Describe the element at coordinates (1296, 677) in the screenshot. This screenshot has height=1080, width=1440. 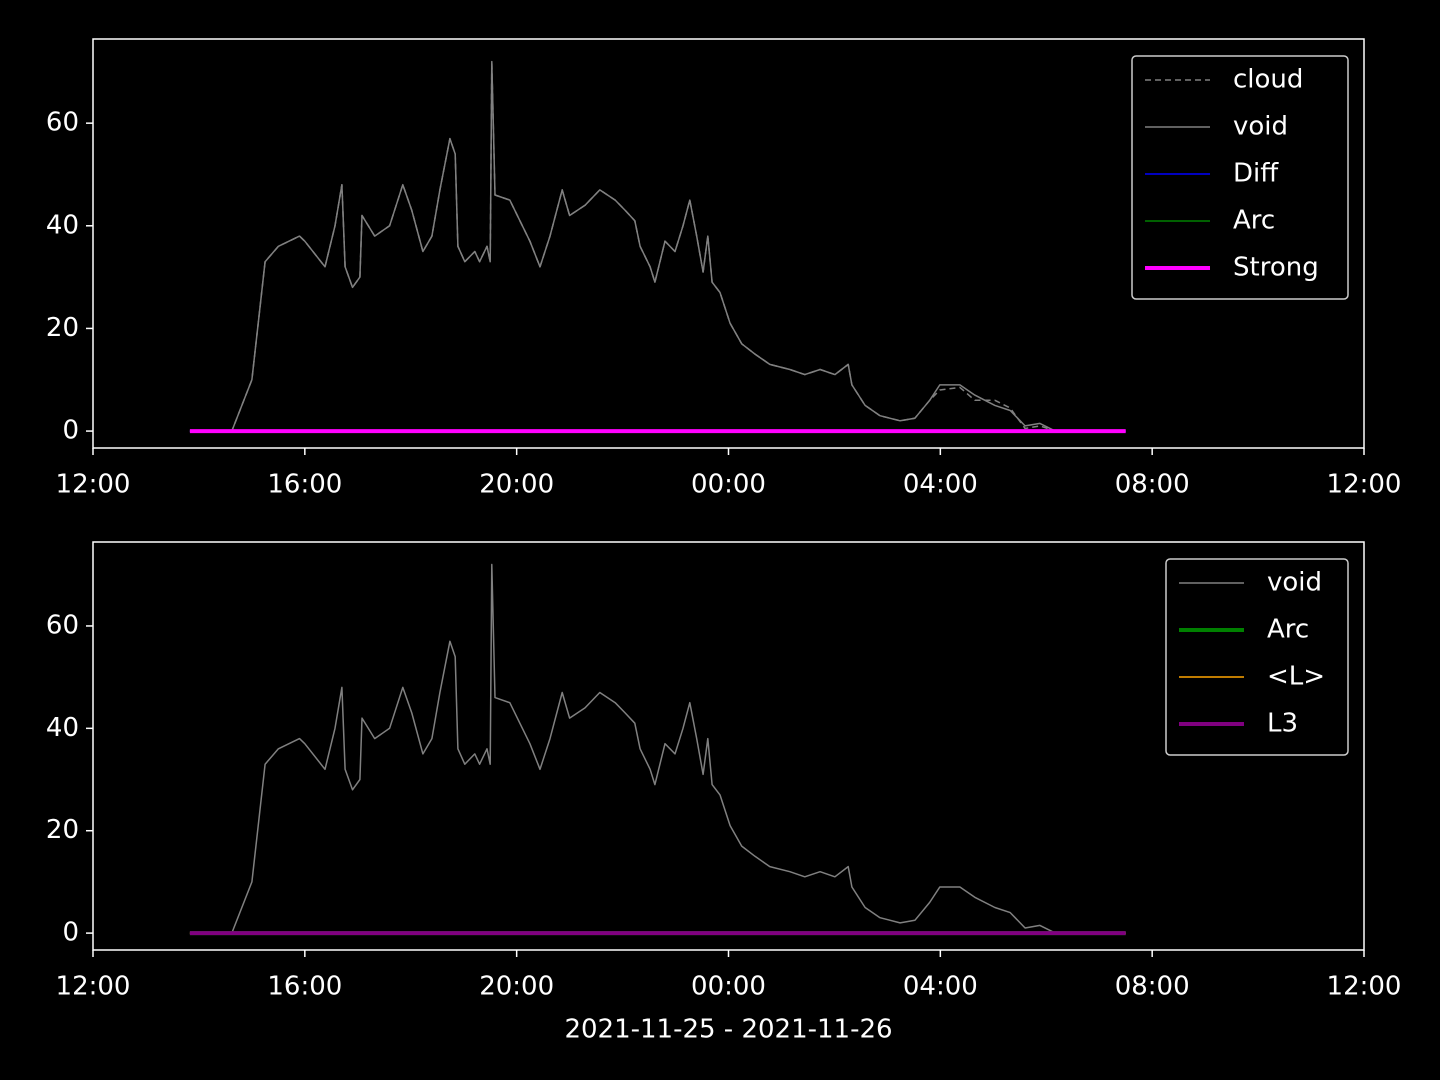
I see `legend-label: <L>` at that location.